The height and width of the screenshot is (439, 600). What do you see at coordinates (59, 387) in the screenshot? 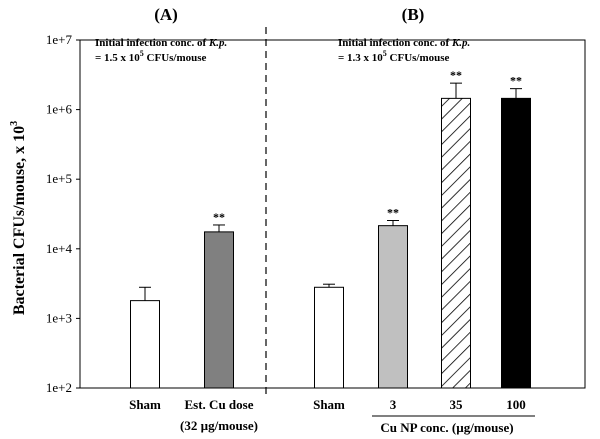
I see `y-tick-label: 1e+2` at bounding box center [59, 387].